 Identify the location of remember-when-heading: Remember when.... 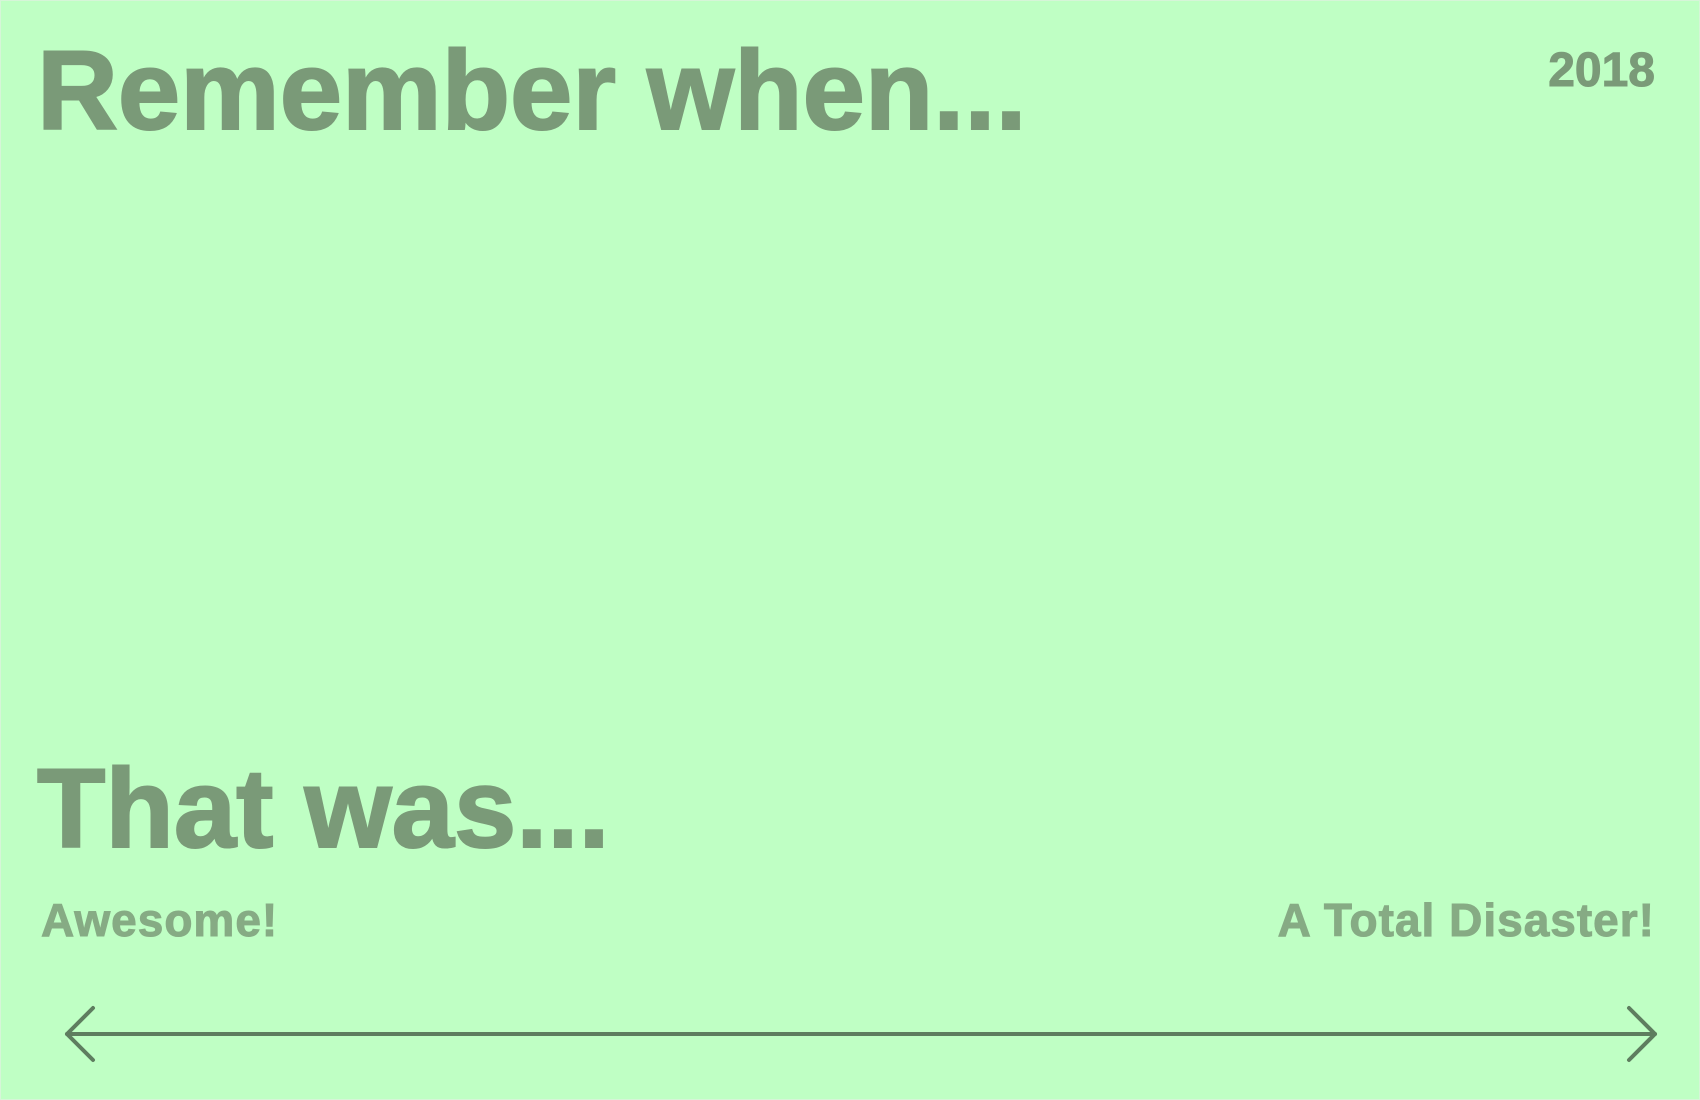
(532, 90).